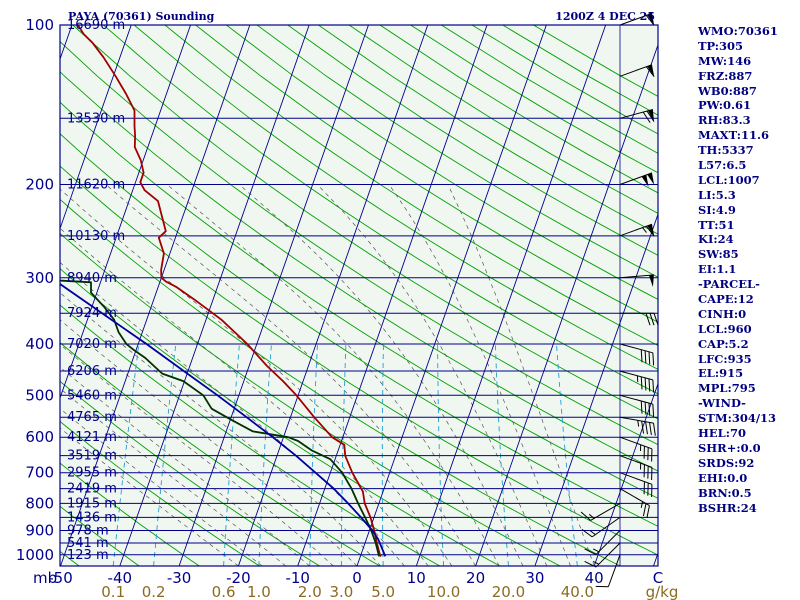 The image size is (800, 600). Describe the element at coordinates (120, 578) in the screenshot. I see `temperature-tick-label: -40` at that location.